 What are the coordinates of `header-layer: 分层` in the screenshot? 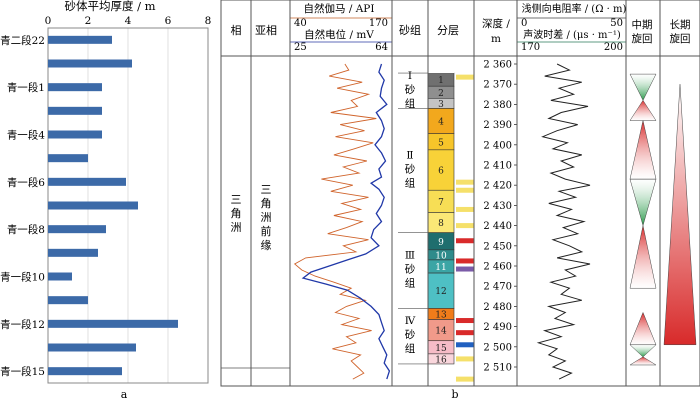 It's located at (448, 30).